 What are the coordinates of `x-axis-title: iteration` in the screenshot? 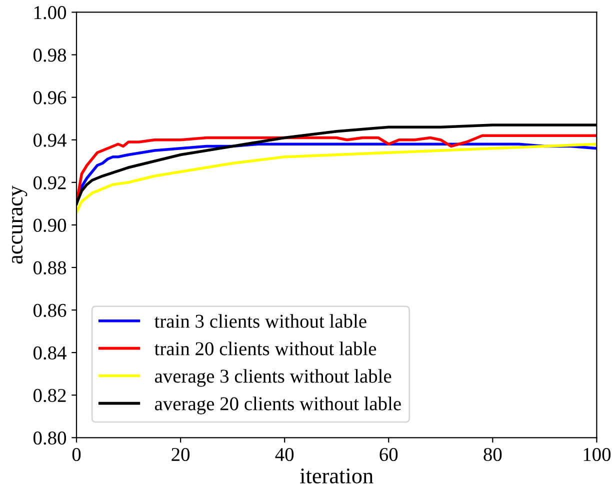 It's located at (337, 476).